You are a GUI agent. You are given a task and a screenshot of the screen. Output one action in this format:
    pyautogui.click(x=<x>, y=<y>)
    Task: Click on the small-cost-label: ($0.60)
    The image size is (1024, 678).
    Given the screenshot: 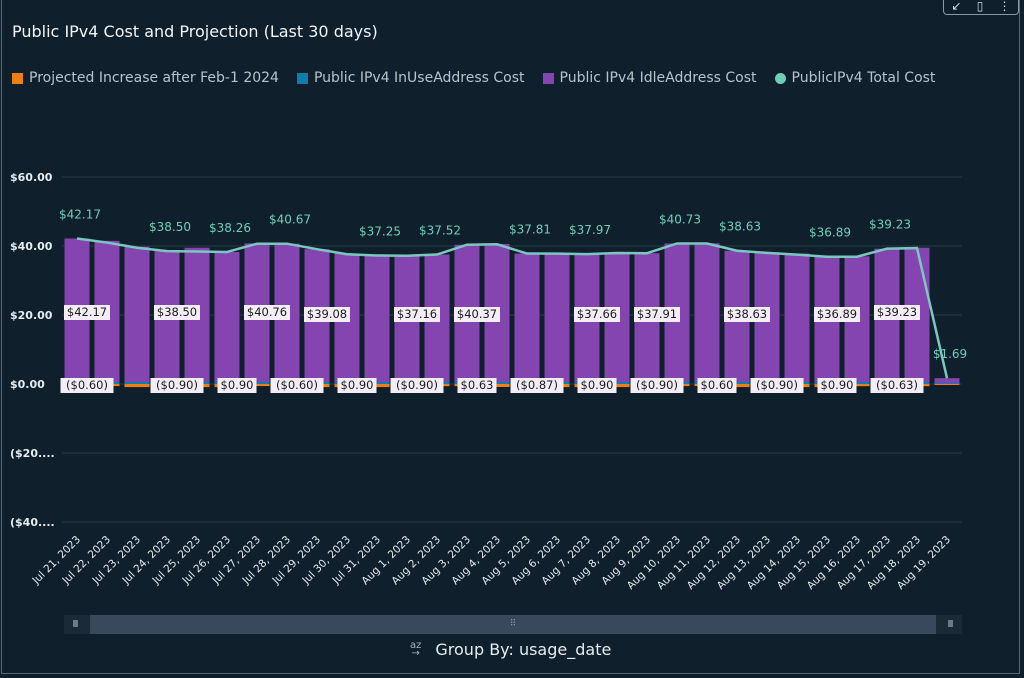 What is the action you would take?
    pyautogui.click(x=87, y=385)
    